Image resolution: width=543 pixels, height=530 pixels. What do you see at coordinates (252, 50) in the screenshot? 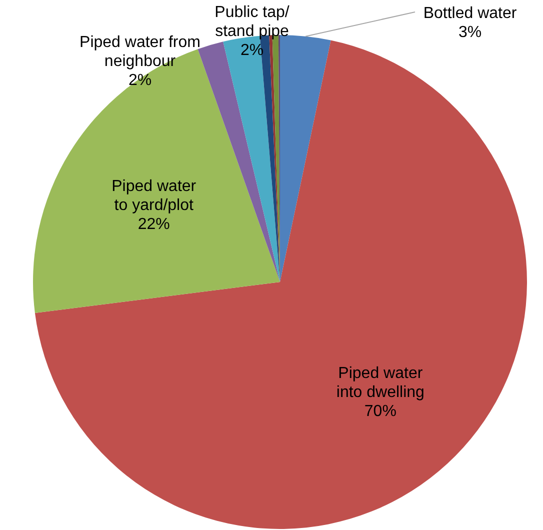
I see `data-label: 2%` at bounding box center [252, 50].